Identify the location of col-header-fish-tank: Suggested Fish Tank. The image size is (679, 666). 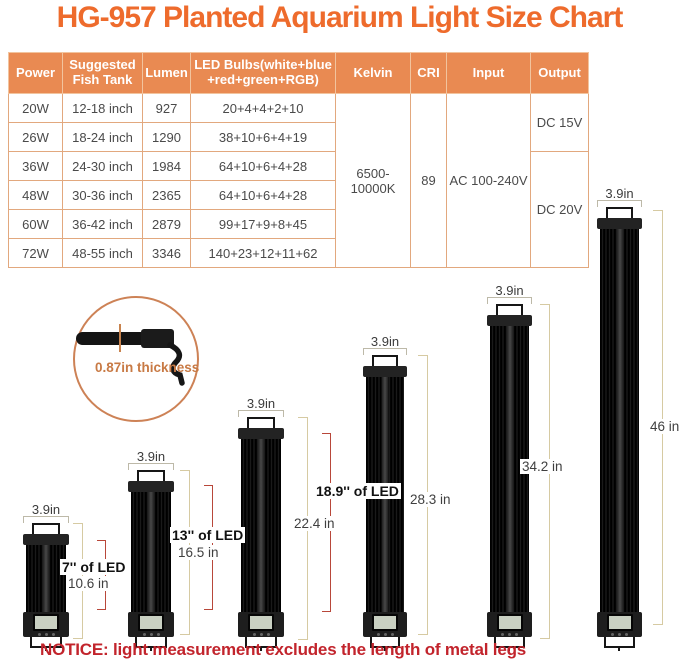
(102, 73).